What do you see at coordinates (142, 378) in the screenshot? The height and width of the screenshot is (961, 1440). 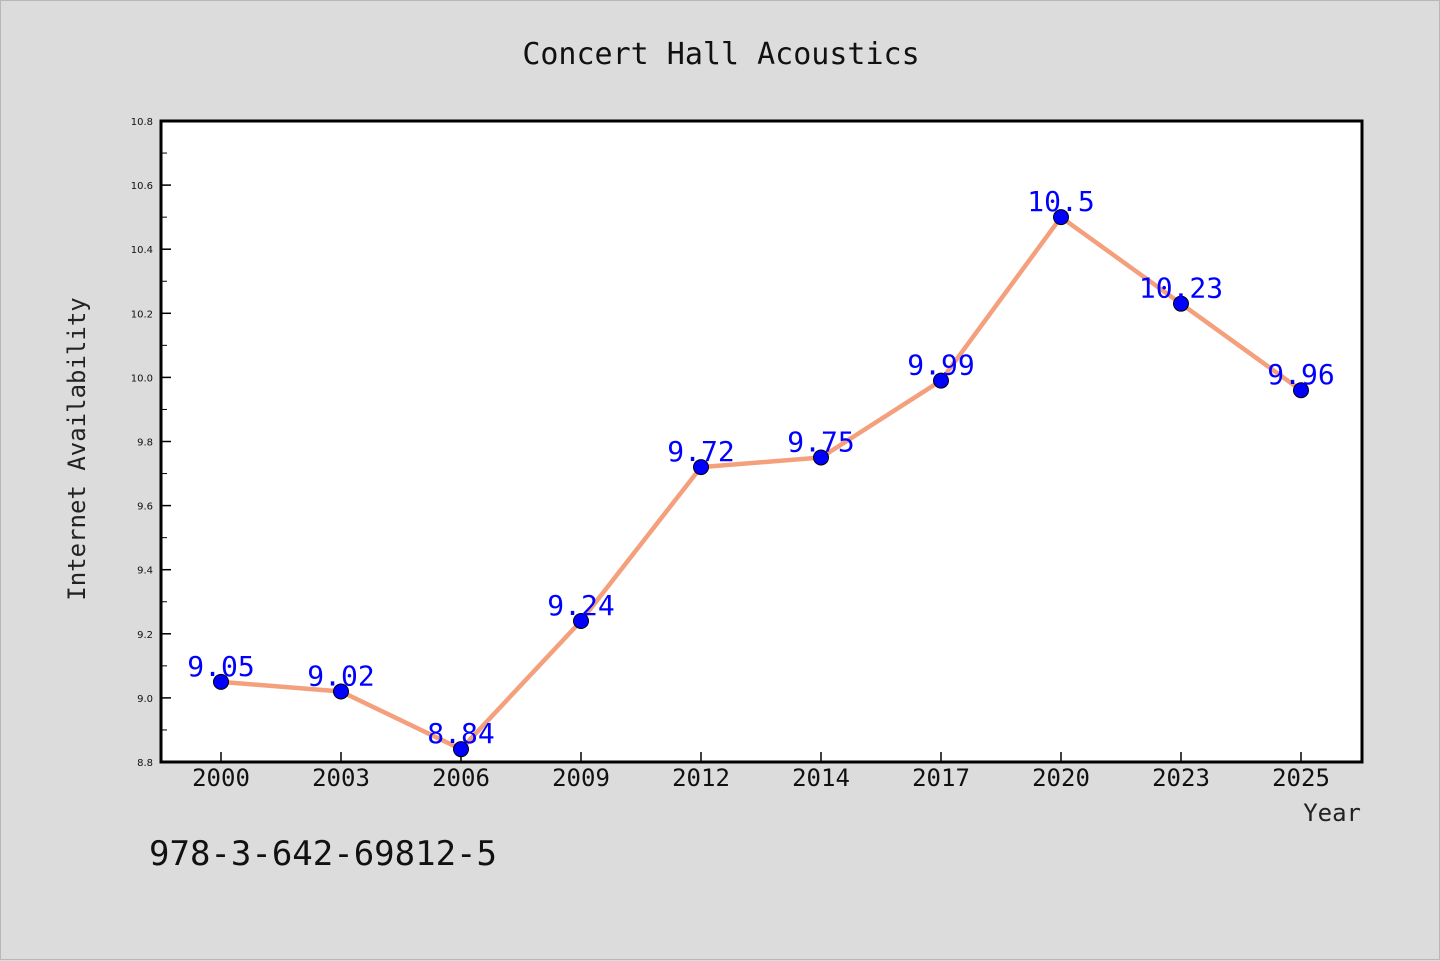 I see `y-tick-label: 10.0` at bounding box center [142, 378].